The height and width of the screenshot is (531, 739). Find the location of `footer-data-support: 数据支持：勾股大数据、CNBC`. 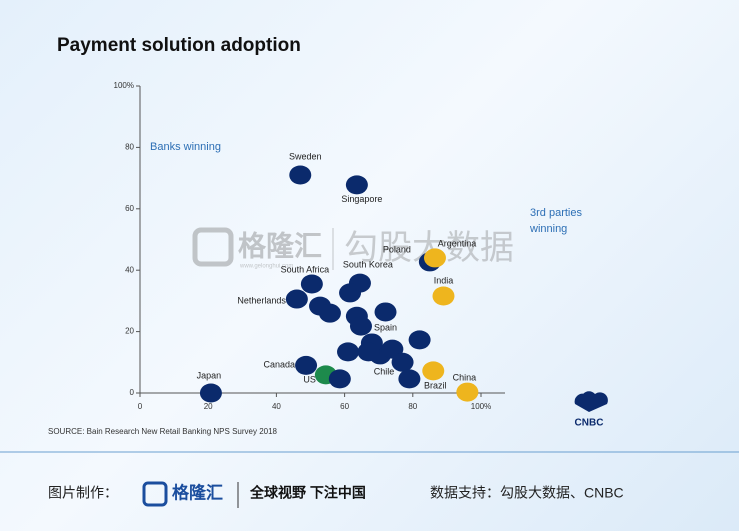

footer-data-support: 数据支持：勾股大数据、CNBC is located at coordinates (527, 493).